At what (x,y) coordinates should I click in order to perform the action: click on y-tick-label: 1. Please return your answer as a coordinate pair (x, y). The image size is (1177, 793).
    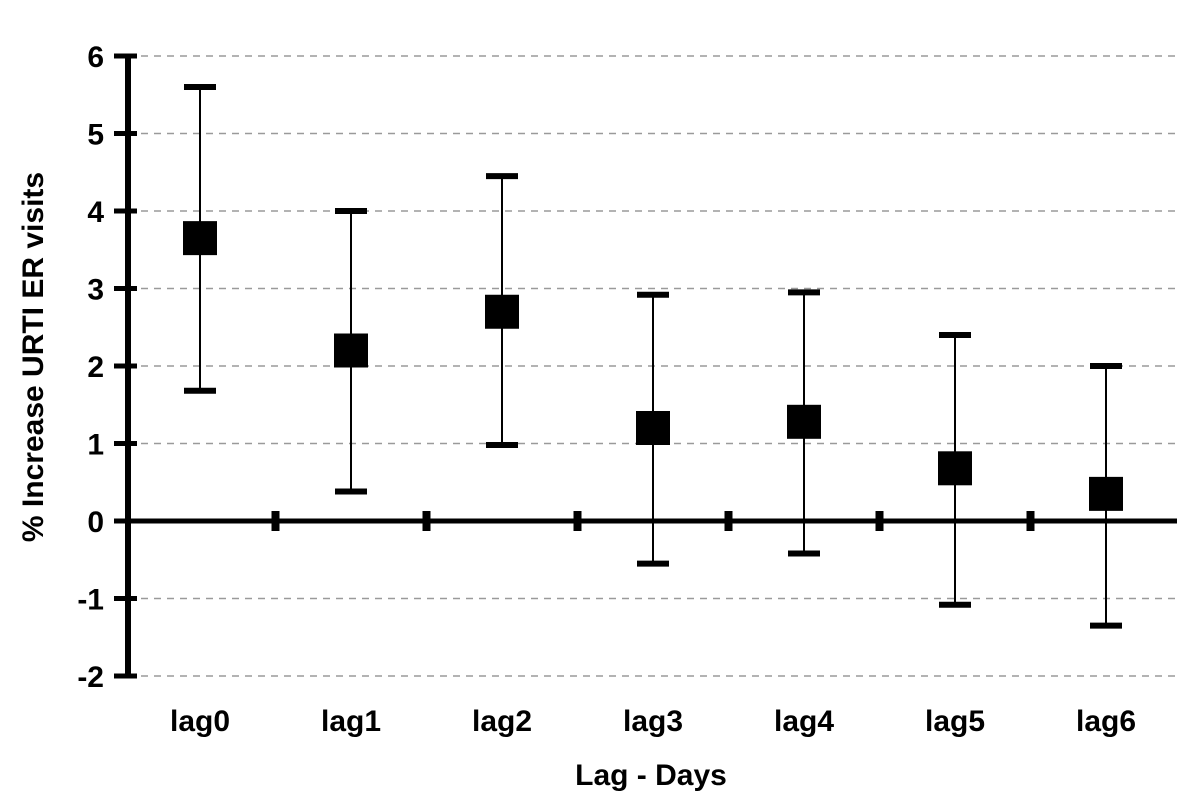
    Looking at the image, I should click on (95, 445).